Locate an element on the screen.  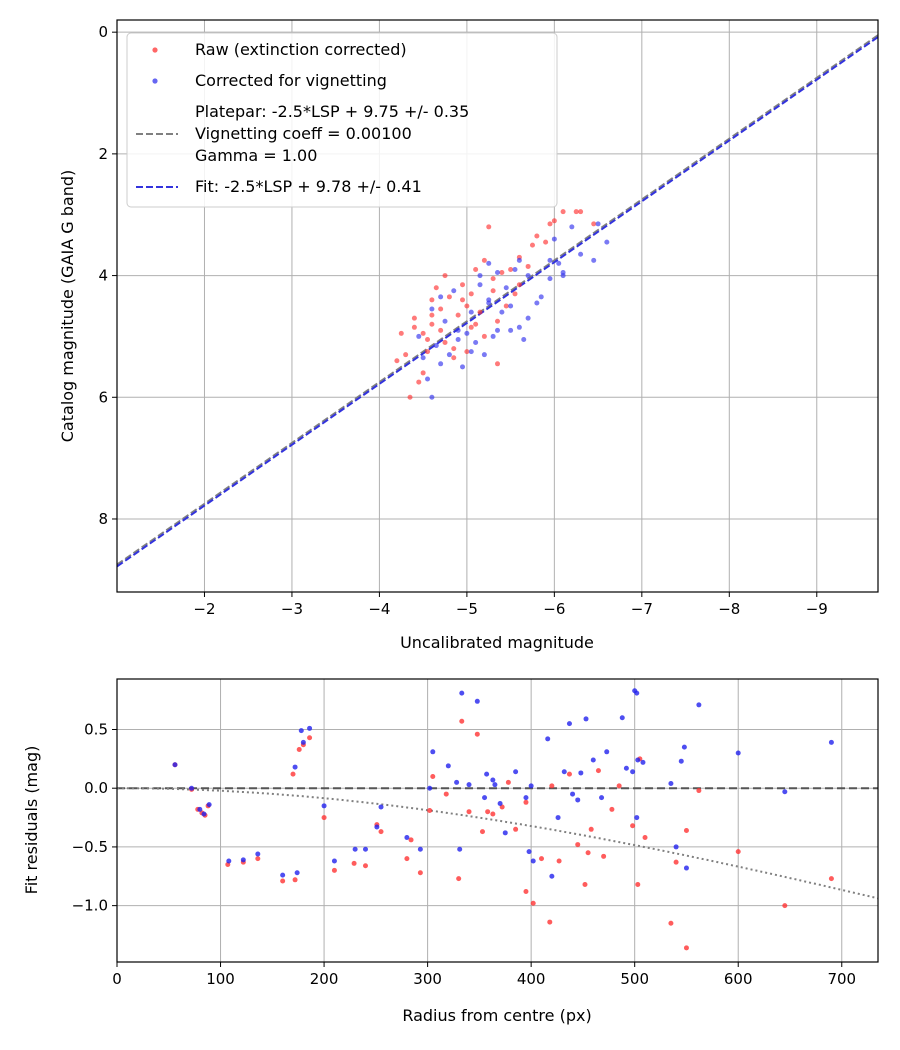
legend-corrected-marker is located at coordinates (155, 81).